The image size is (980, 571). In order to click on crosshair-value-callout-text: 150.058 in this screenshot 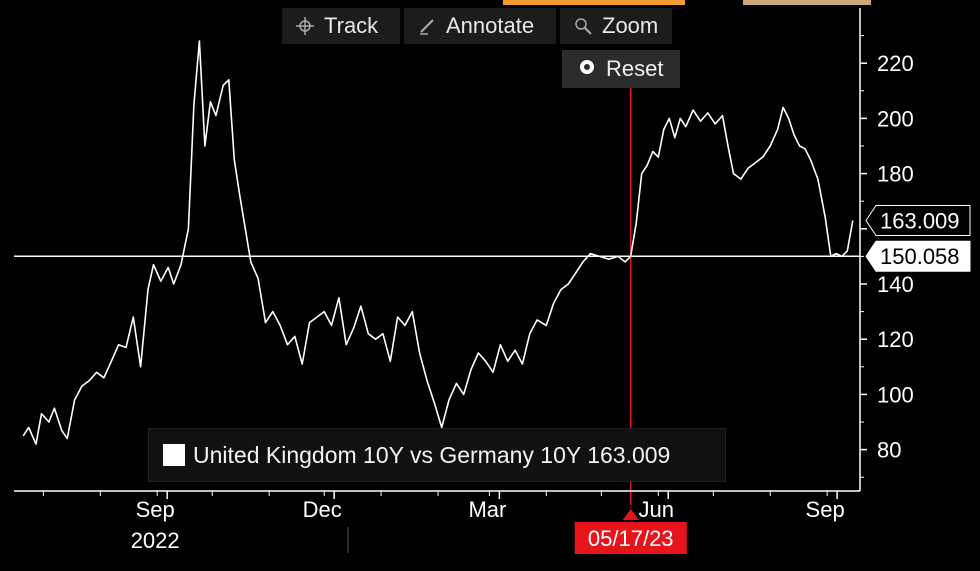, I will do `click(920, 256)`.